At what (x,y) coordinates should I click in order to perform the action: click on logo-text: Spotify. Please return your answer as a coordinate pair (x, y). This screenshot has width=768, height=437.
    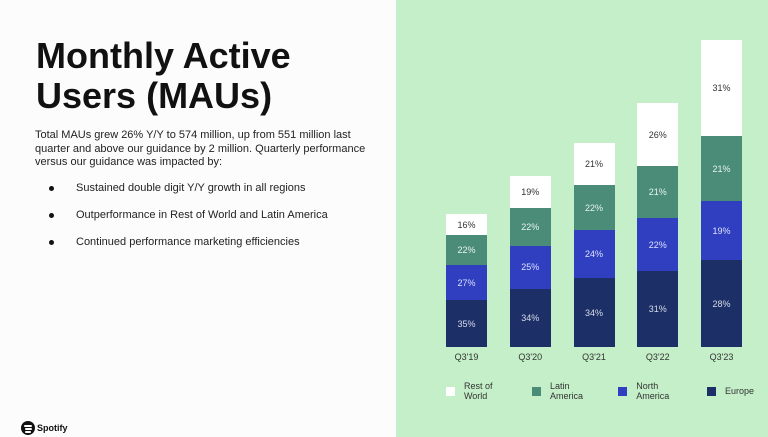
    Looking at the image, I should click on (52, 428).